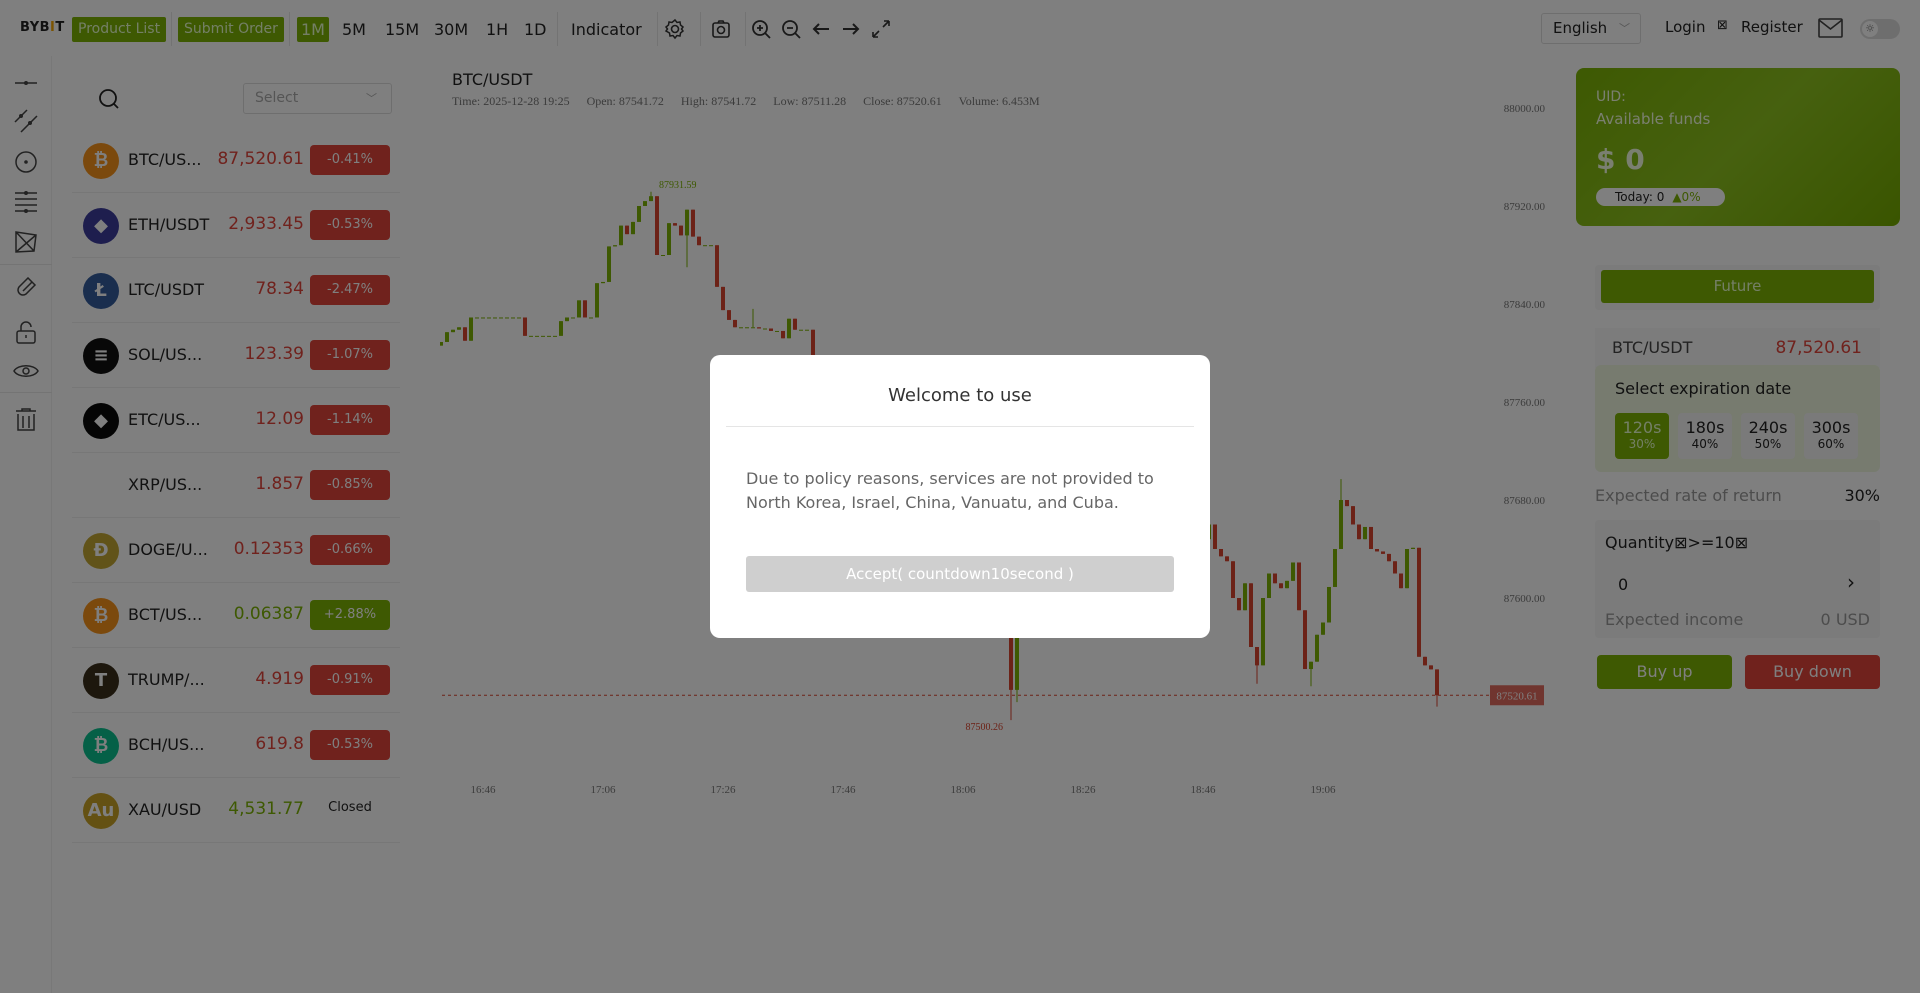 The height and width of the screenshot is (993, 1920). I want to click on divider, so click(960, 426).